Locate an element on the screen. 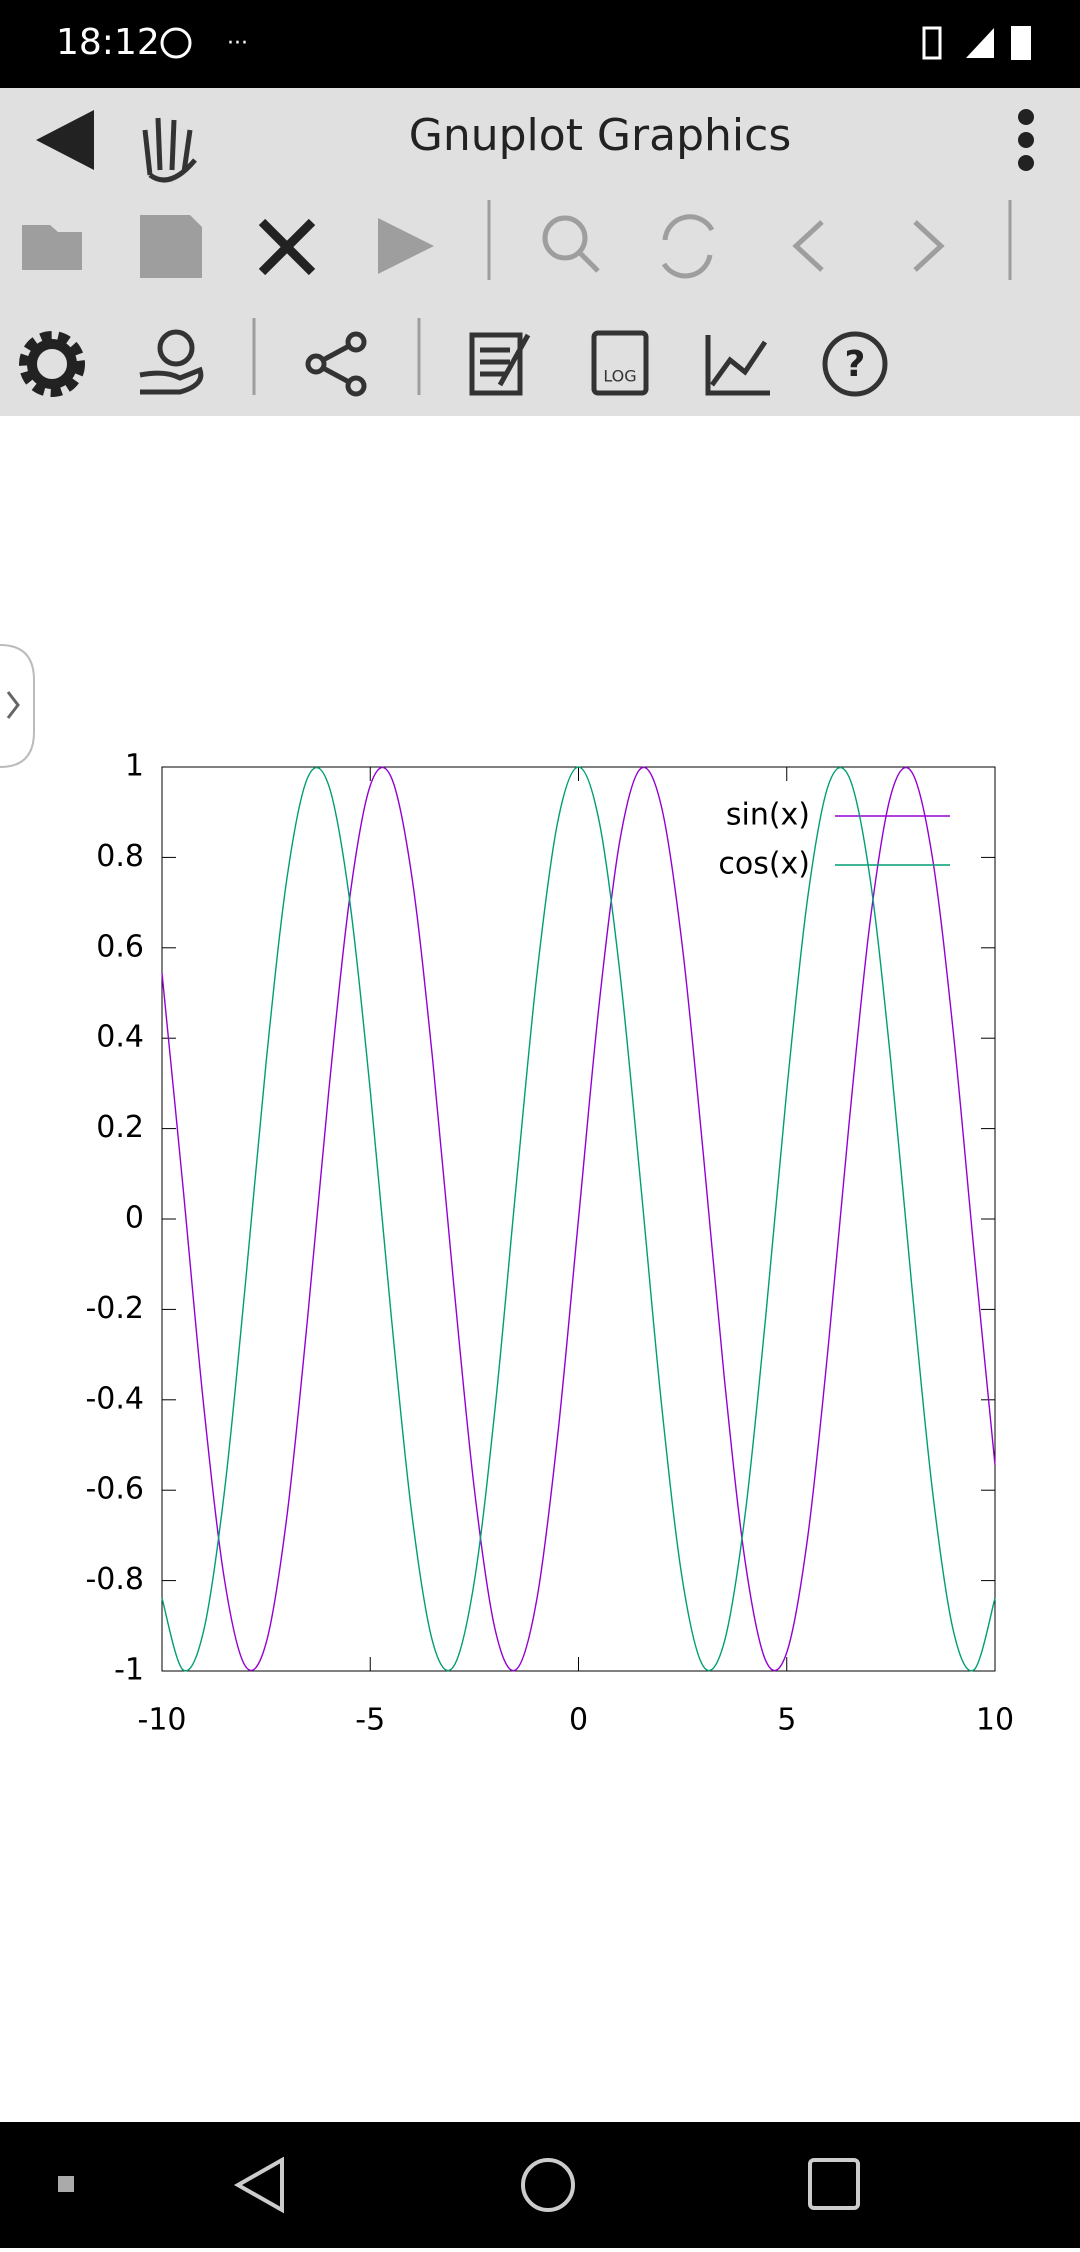 This screenshot has height=2252, width=1080. nav-home is located at coordinates (548, 2185).